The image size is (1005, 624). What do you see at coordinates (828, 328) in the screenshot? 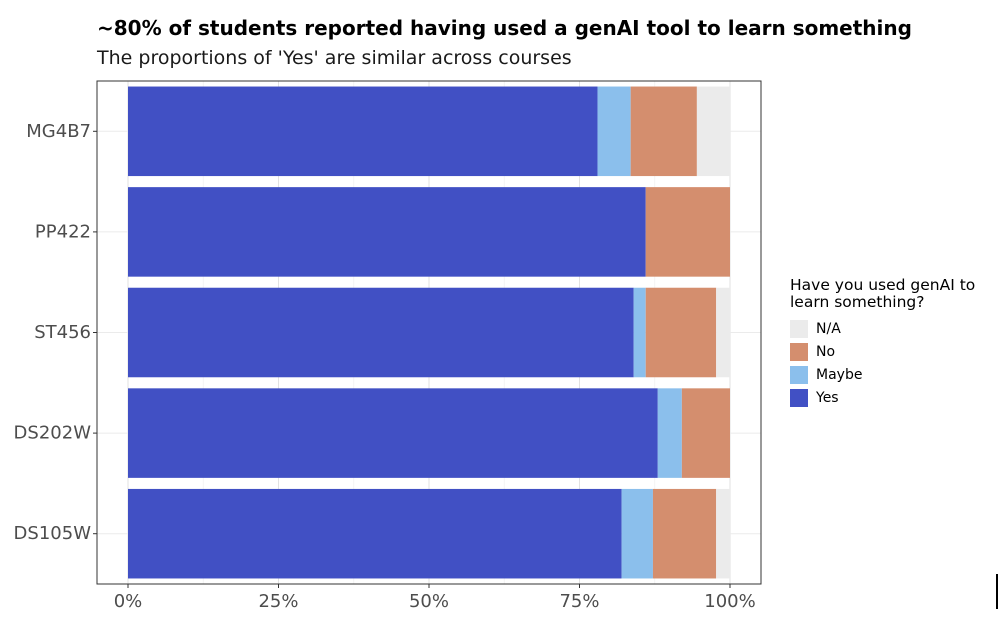
I see `legend-label: N/A` at bounding box center [828, 328].